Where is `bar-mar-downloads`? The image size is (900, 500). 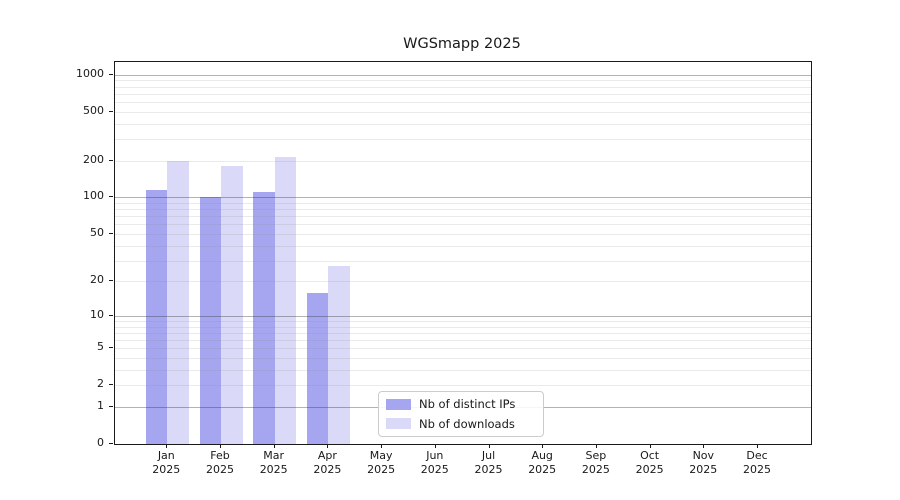 bar-mar-downloads is located at coordinates (285, 300).